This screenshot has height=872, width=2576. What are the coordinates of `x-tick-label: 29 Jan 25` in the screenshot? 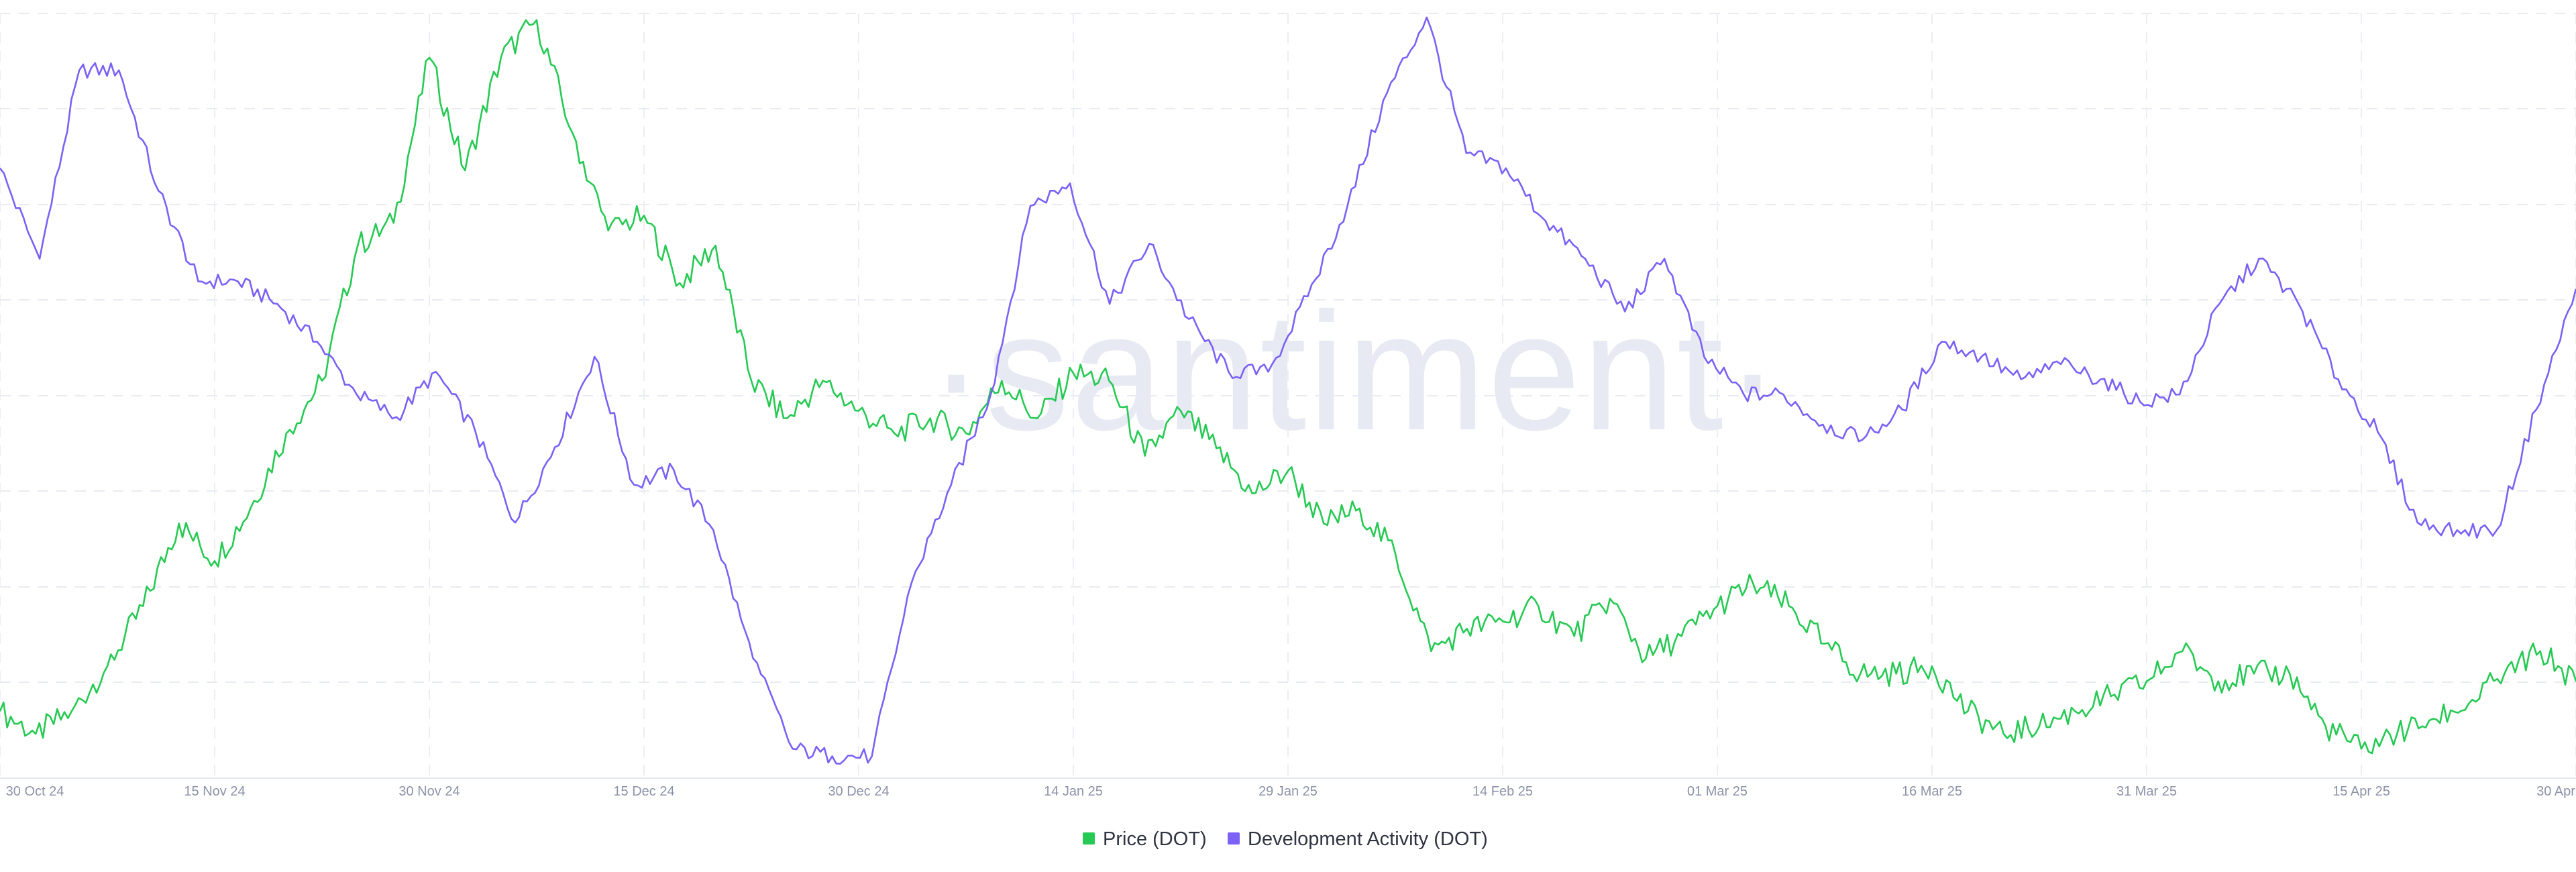 It's located at (1288, 791).